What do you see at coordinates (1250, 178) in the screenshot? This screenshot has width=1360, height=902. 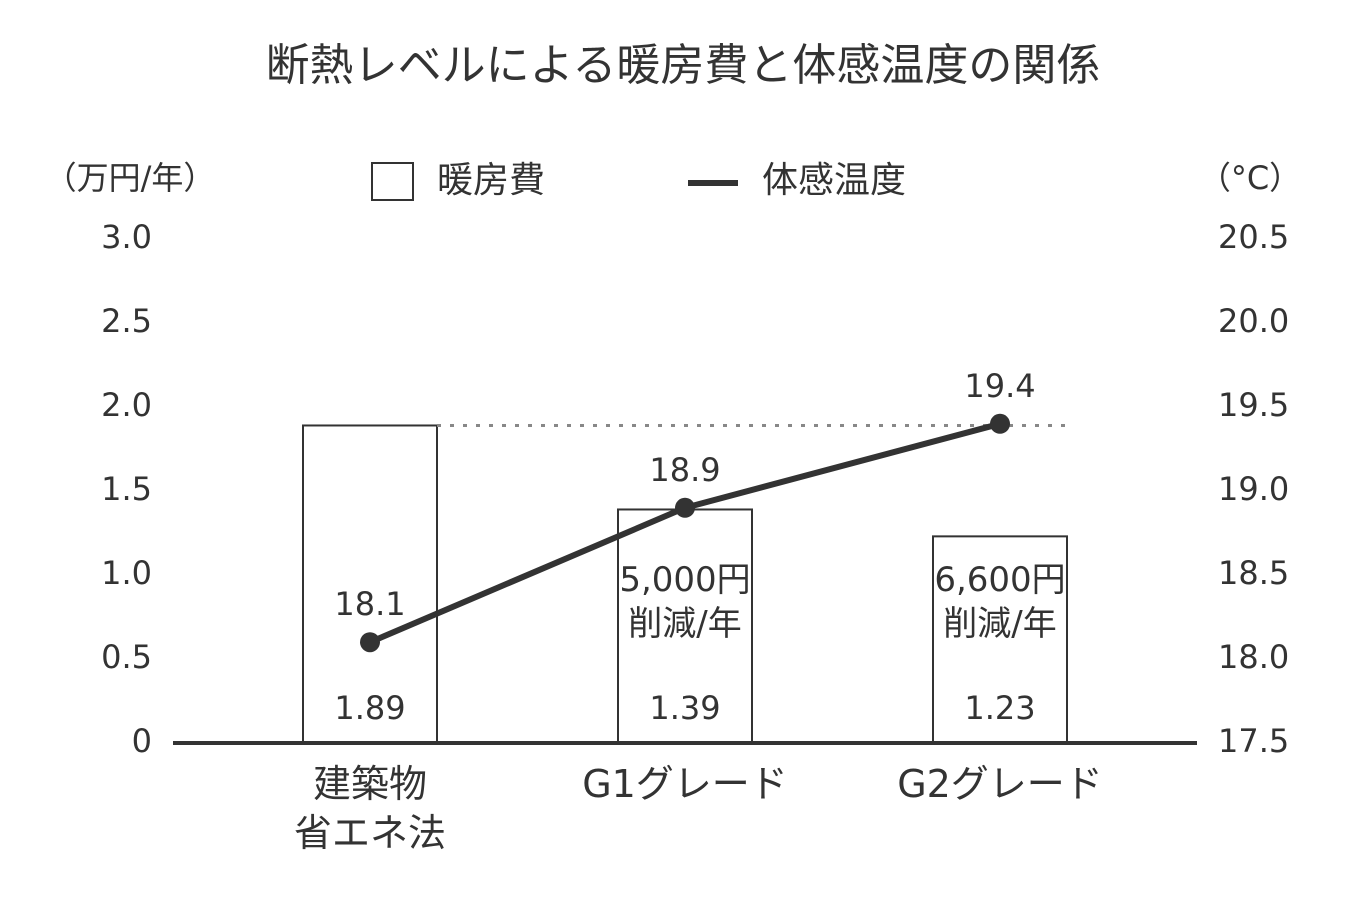 I see `y2-axis-label: （°C）` at bounding box center [1250, 178].